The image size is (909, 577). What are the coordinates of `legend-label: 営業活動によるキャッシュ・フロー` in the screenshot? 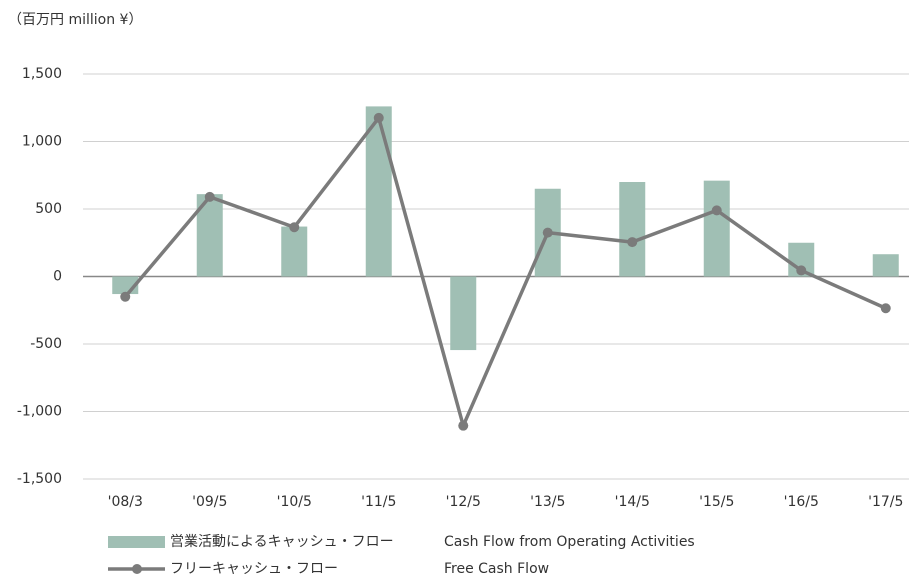 It's located at (282, 542).